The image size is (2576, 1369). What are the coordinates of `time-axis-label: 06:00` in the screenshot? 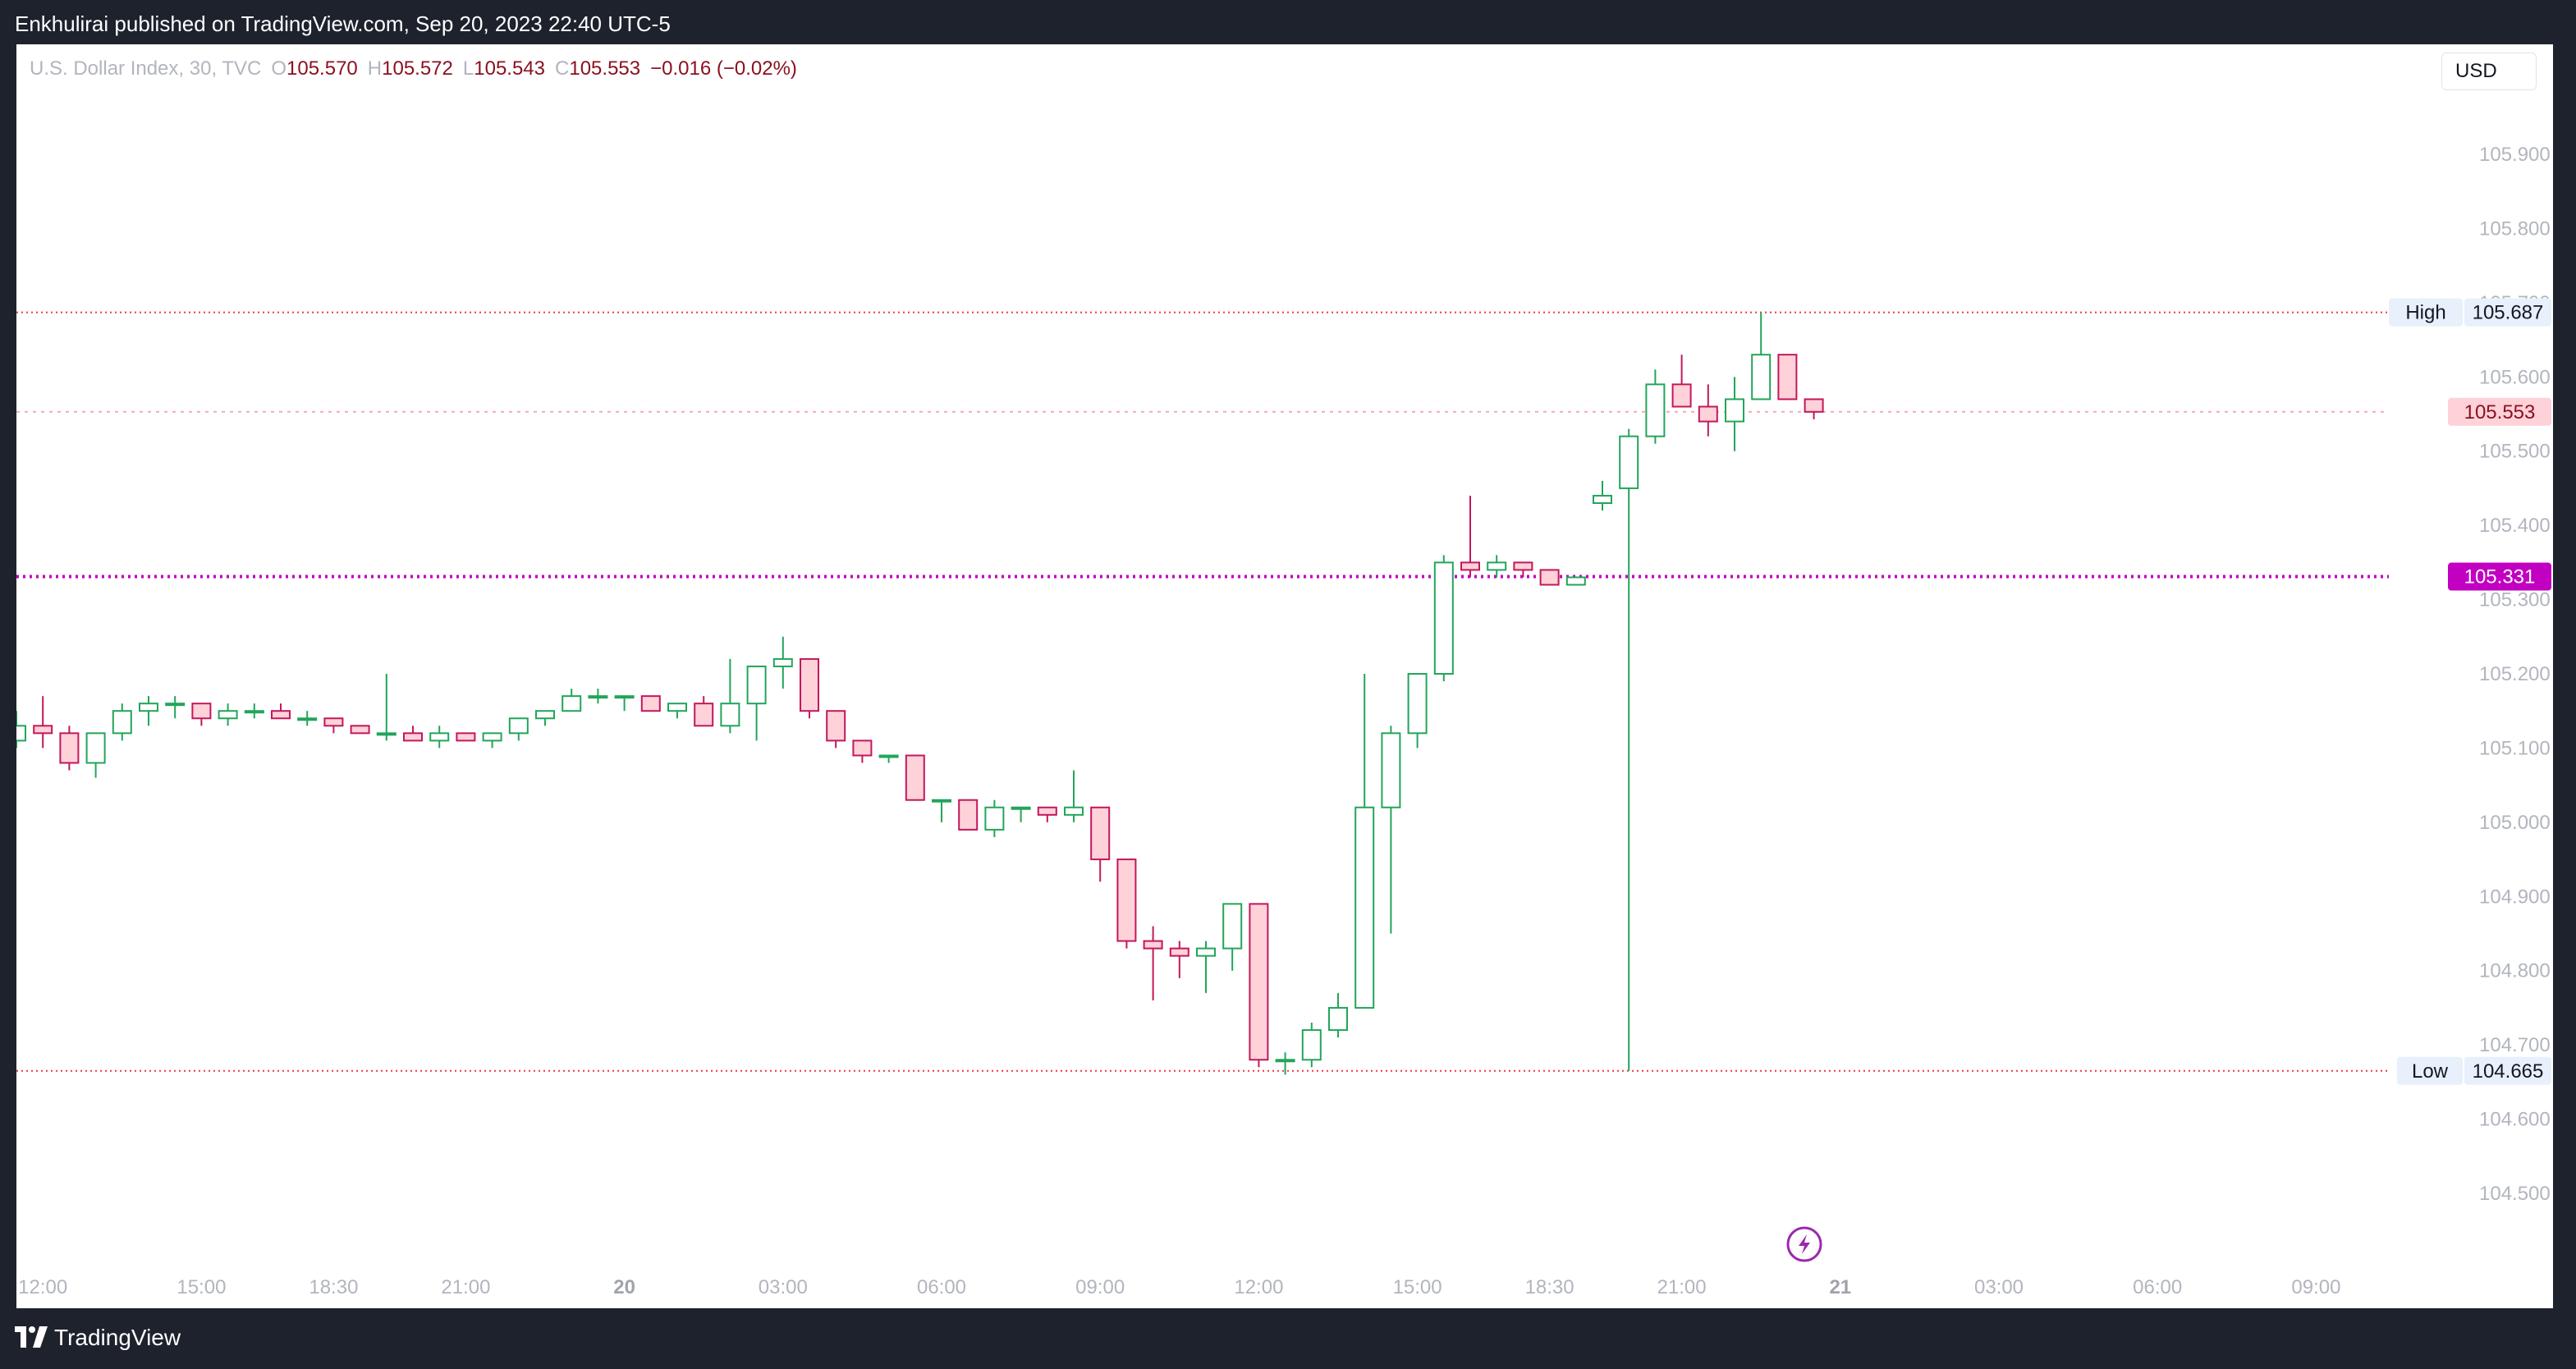 It's located at (2158, 1287).